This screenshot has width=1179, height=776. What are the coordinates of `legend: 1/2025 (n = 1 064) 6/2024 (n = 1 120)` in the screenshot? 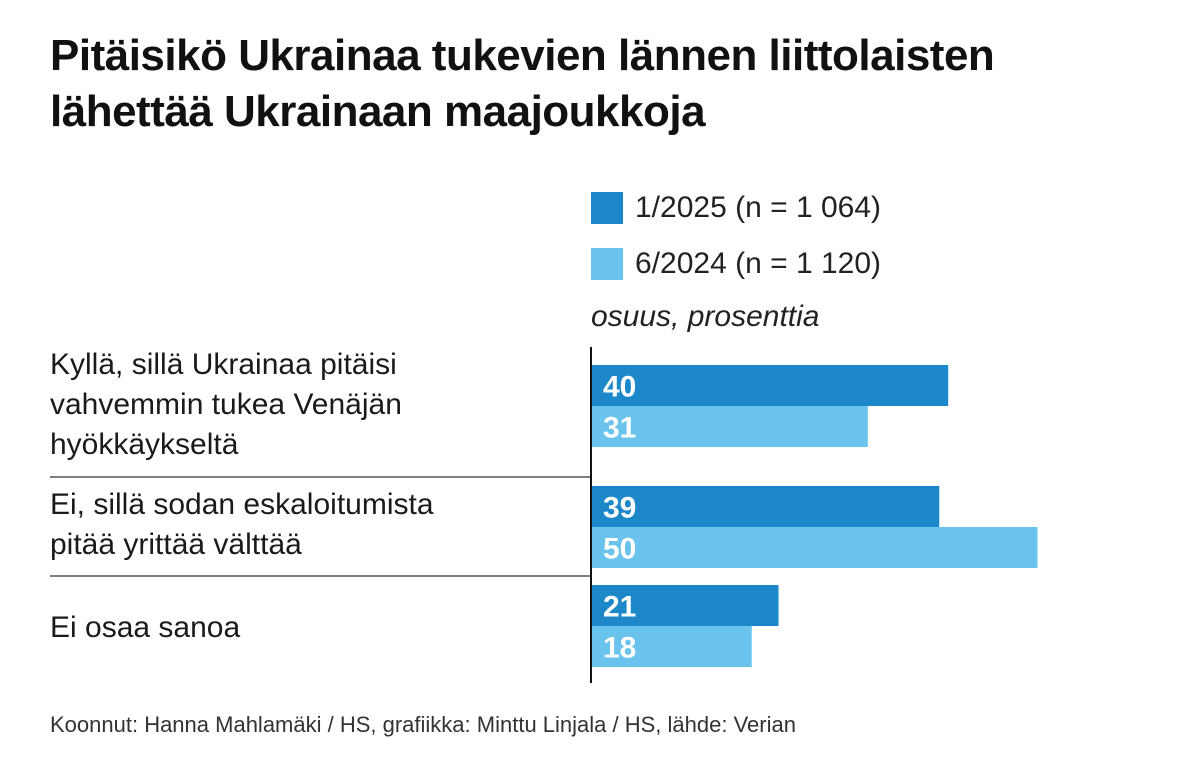 It's located at (736, 236).